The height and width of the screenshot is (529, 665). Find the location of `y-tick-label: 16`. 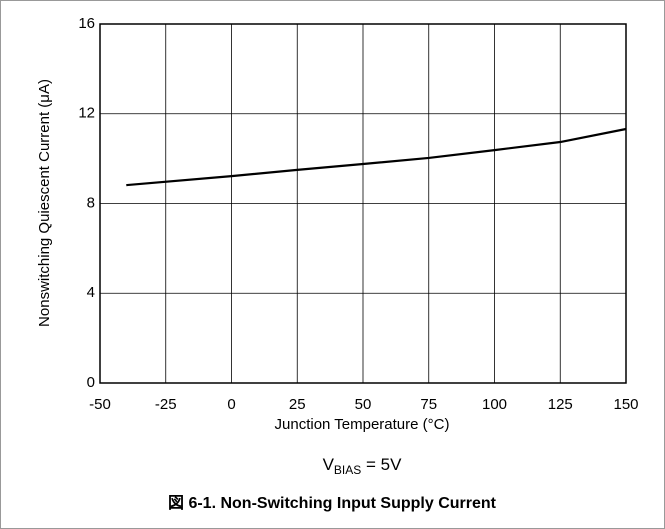

y-tick-label: 16 is located at coordinates (86, 23).